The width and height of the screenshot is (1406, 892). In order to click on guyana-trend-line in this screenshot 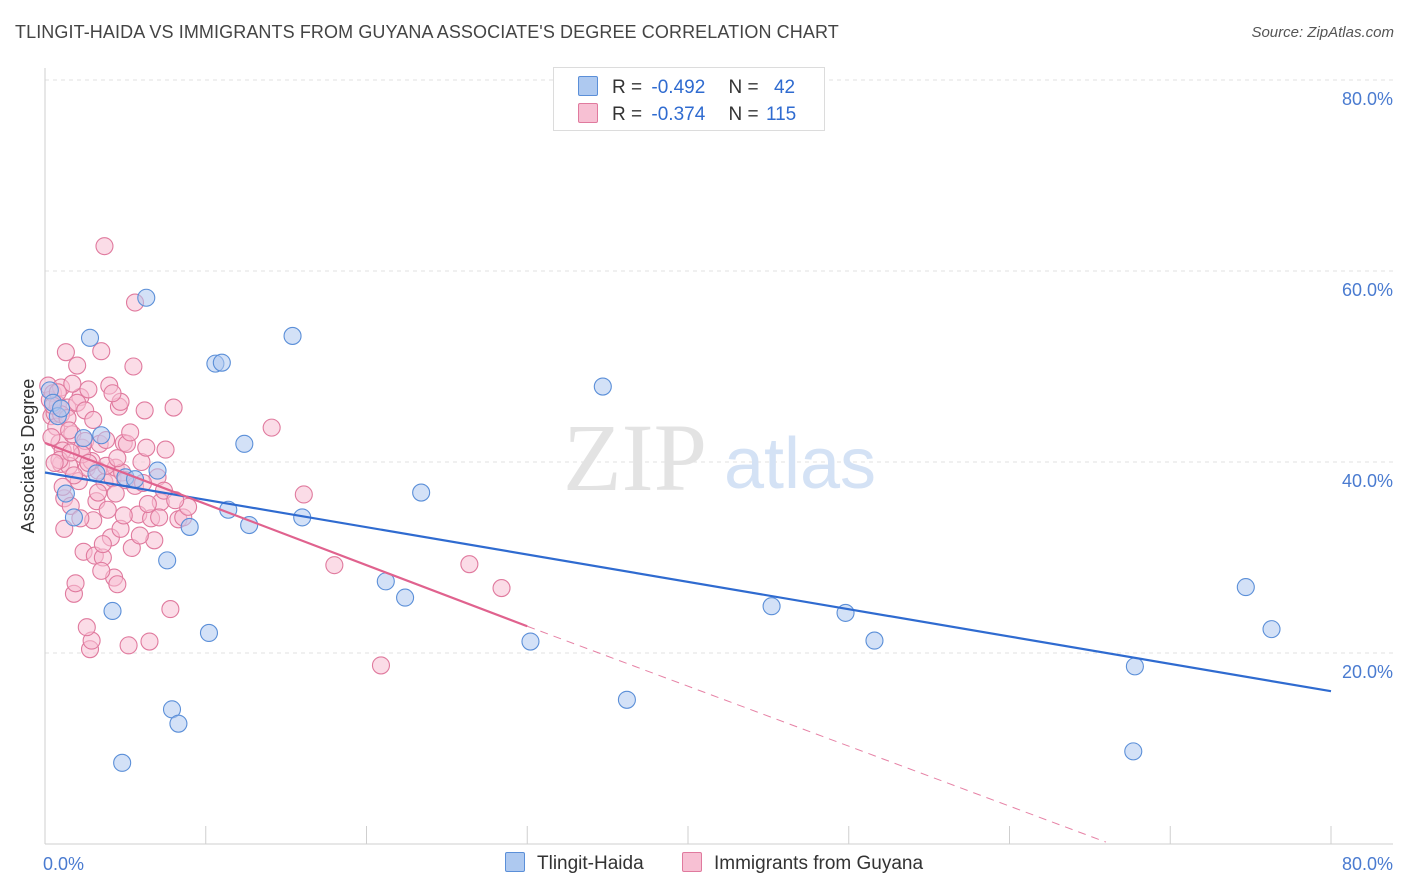, I will do `click(286, 534)`.